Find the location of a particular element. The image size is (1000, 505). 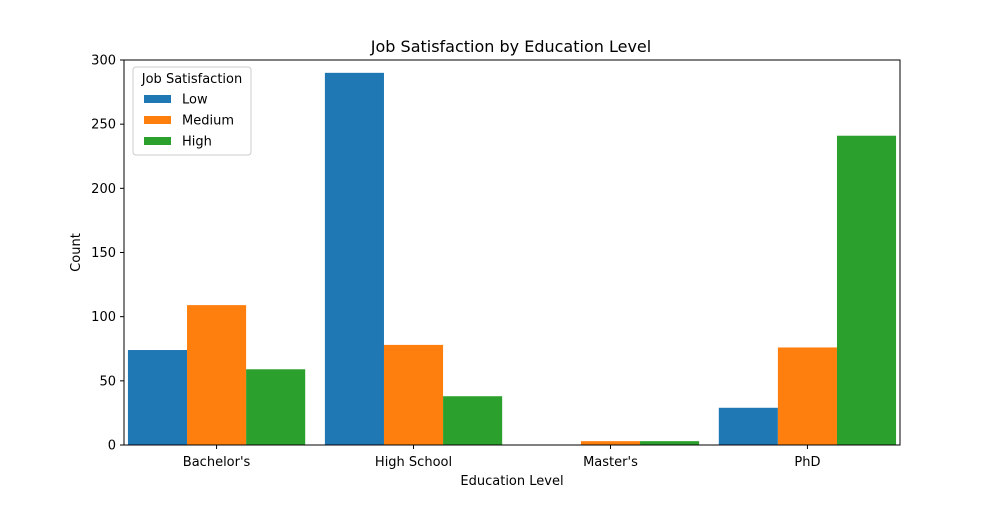

y-axis: 0 50 100 150 200 250 300 is located at coordinates (107, 254).